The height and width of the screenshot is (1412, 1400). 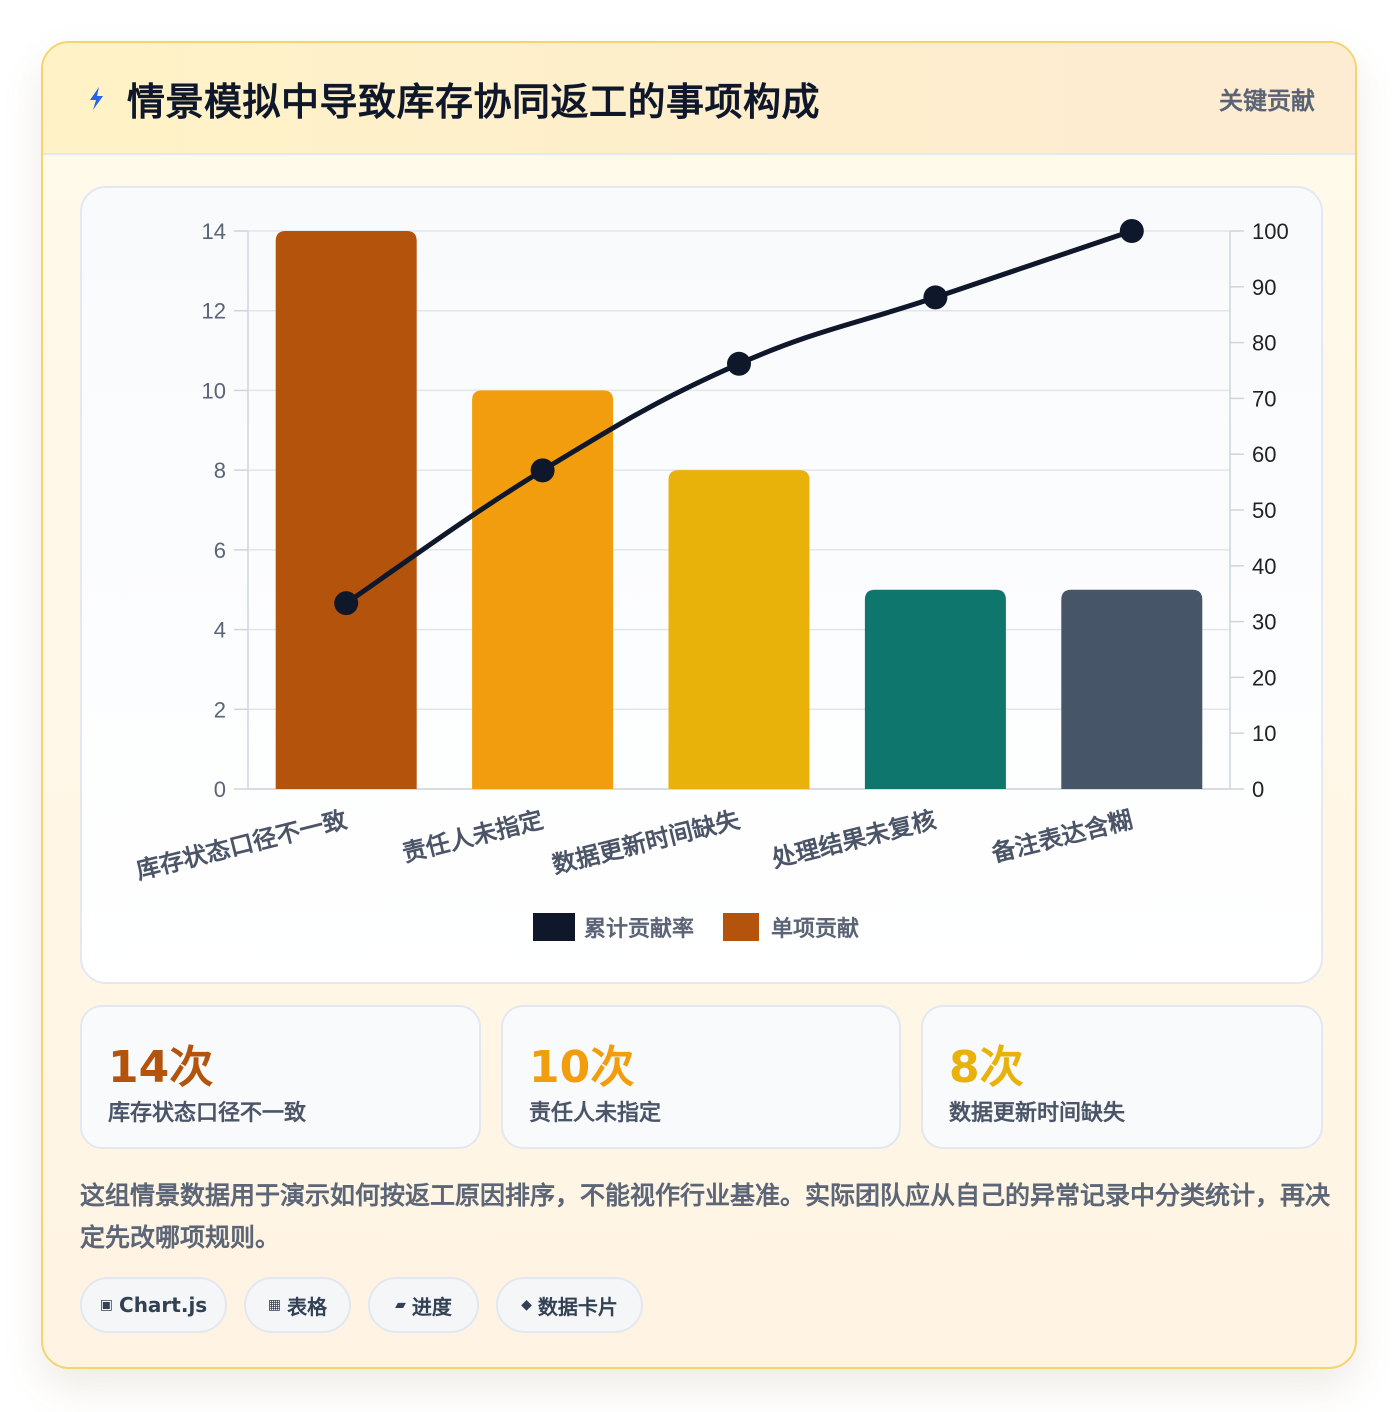 What do you see at coordinates (163, 1305) in the screenshot?
I see `tag-label: Chart.js` at bounding box center [163, 1305].